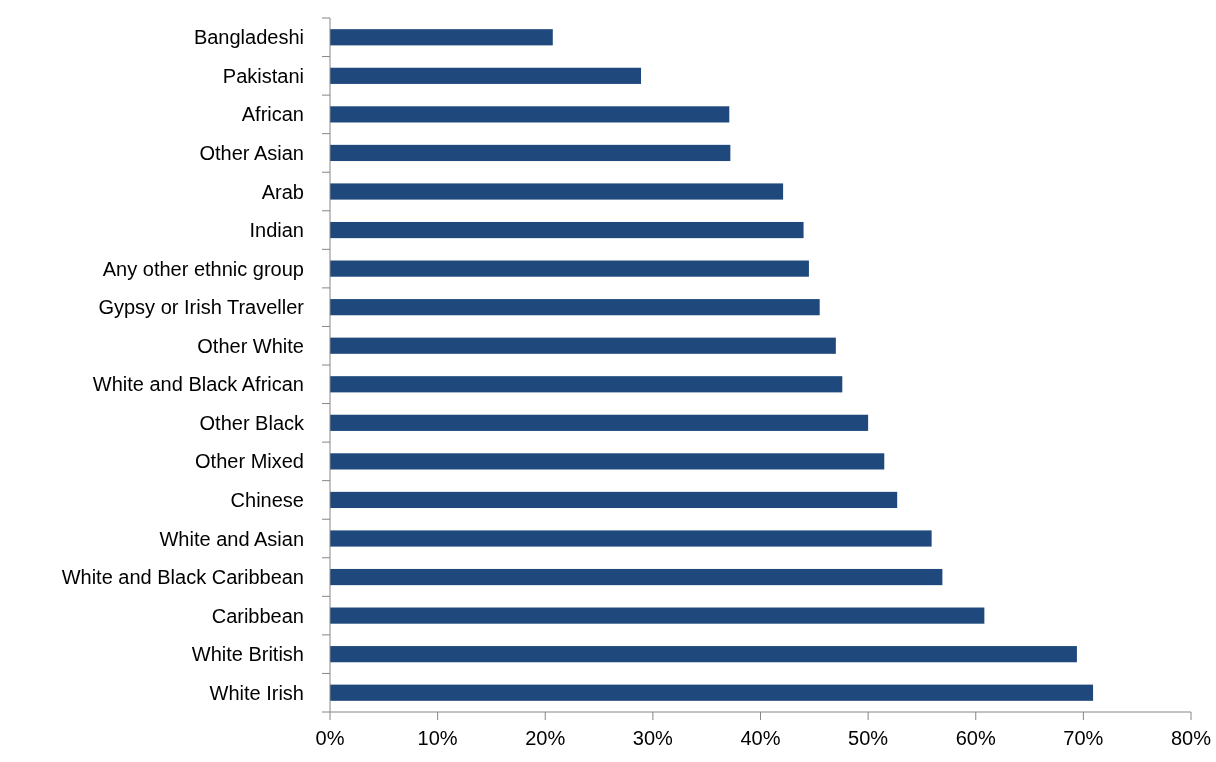 Image resolution: width=1216 pixels, height=762 pixels. What do you see at coordinates (252, 422) in the screenshot?
I see `y-tick-label: Other Black` at bounding box center [252, 422].